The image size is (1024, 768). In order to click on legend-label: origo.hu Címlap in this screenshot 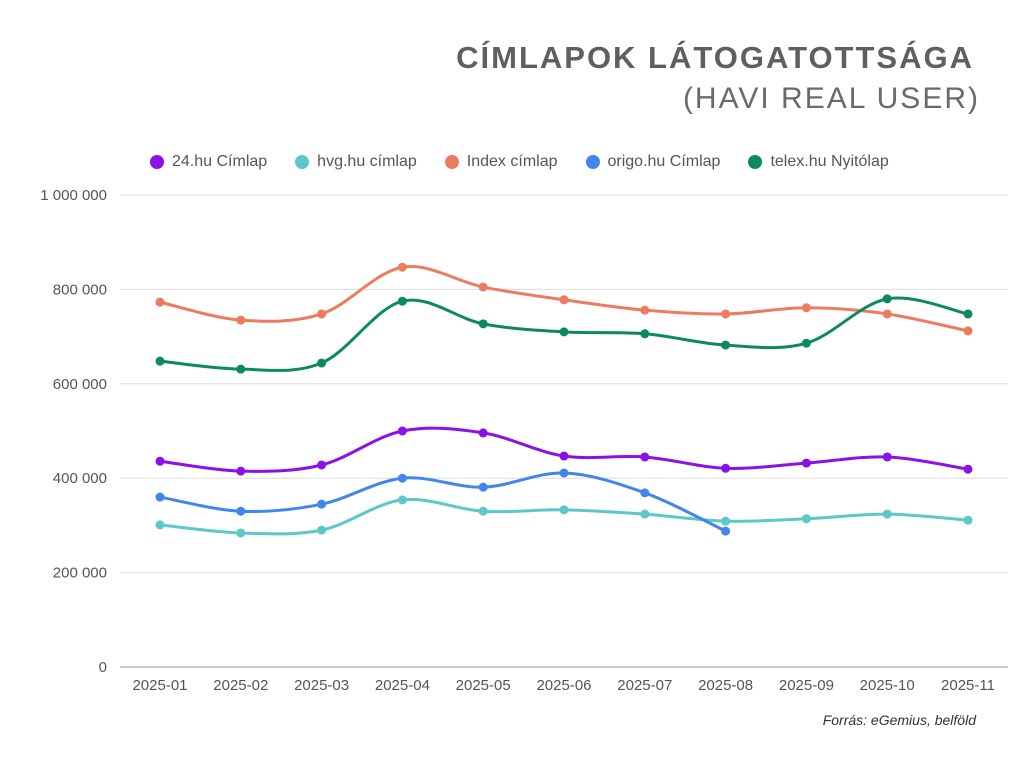, I will do `click(664, 161)`.